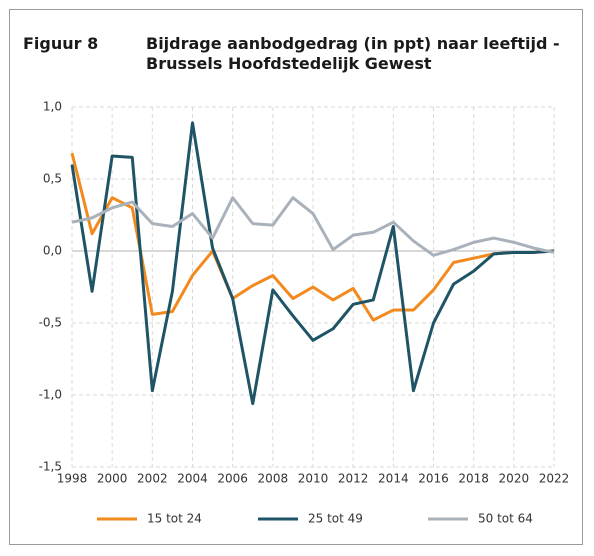  Describe the element at coordinates (273, 479) in the screenshot. I see `x-tick-label: 2008` at that location.